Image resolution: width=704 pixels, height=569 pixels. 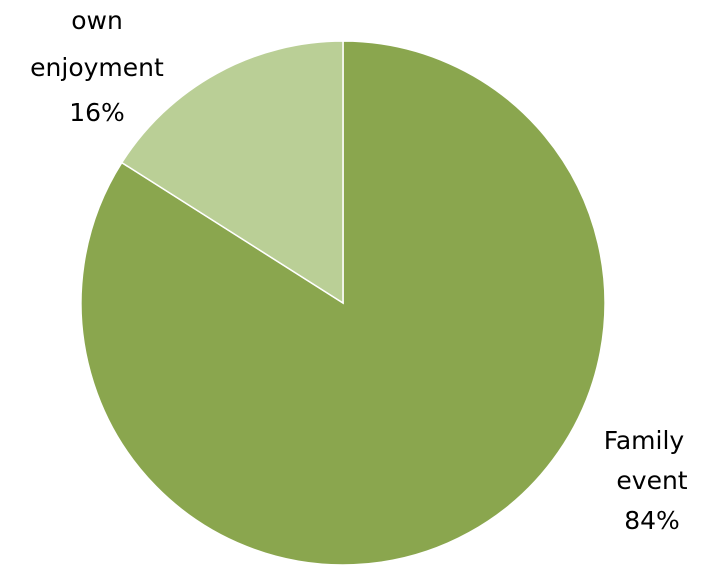 I want to click on slice-label-family-line2: event, so click(x=651, y=480).